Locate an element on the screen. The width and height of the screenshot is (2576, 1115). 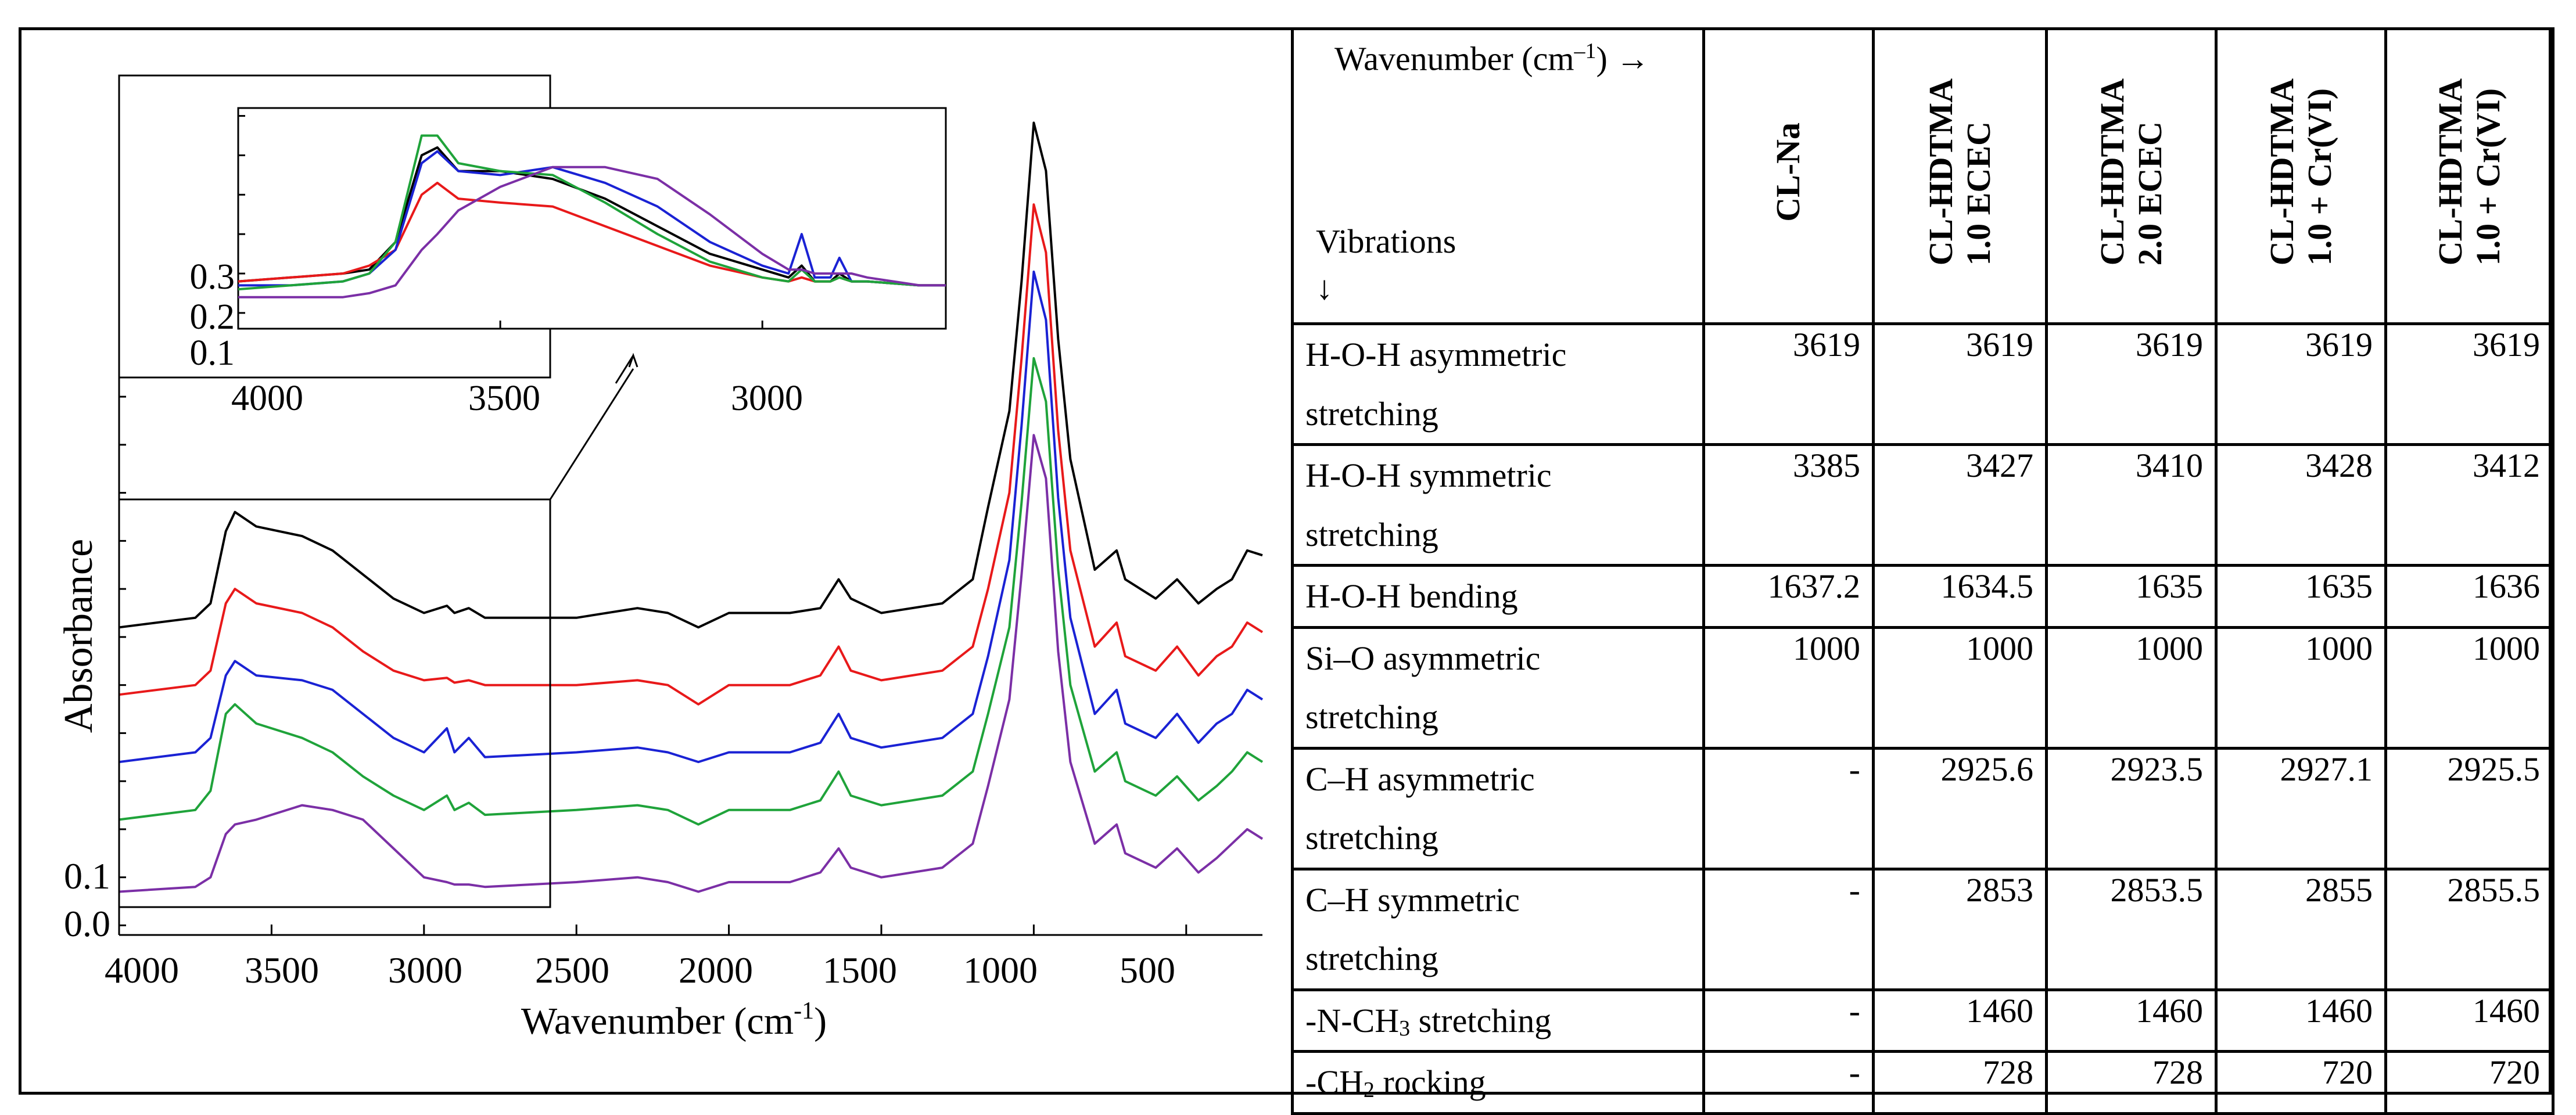
x-tick-marks is located at coordinates (652, 930).